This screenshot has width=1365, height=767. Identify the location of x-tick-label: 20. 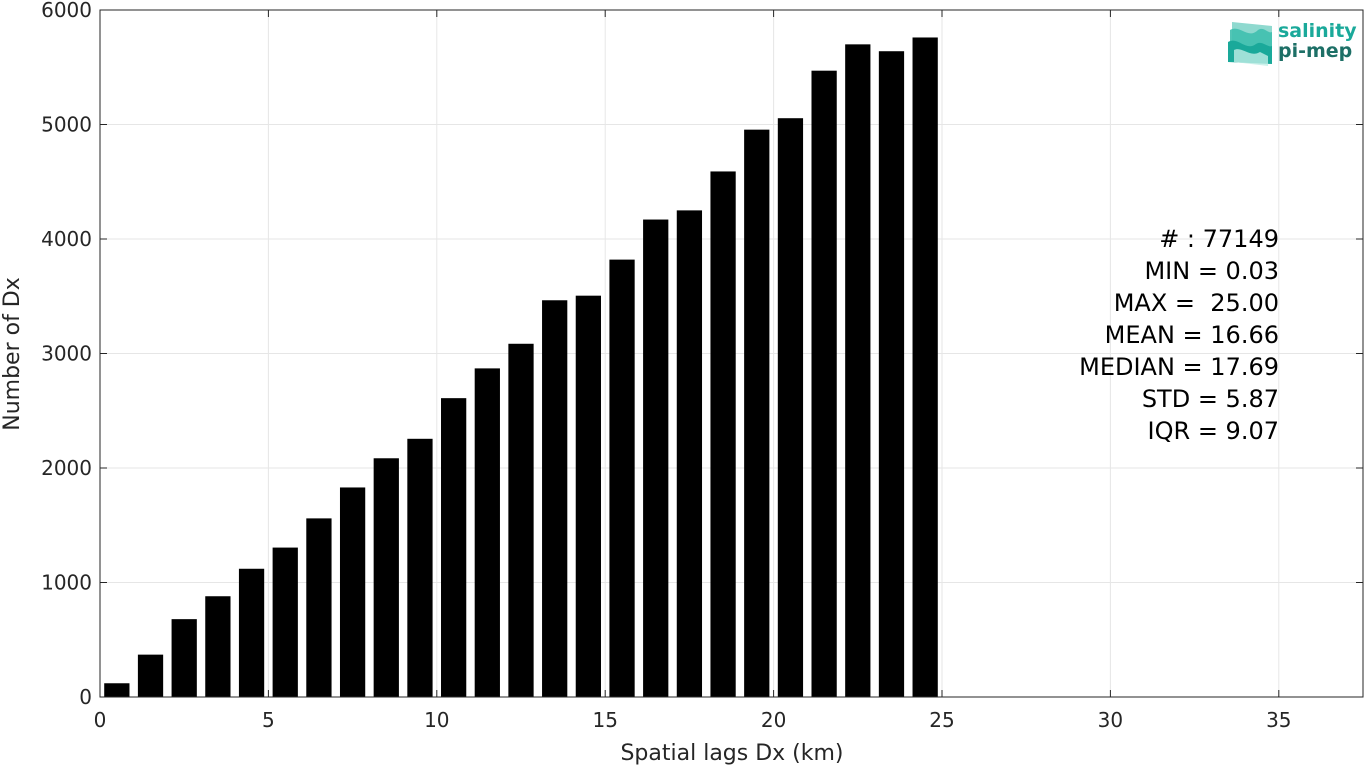
(773, 720).